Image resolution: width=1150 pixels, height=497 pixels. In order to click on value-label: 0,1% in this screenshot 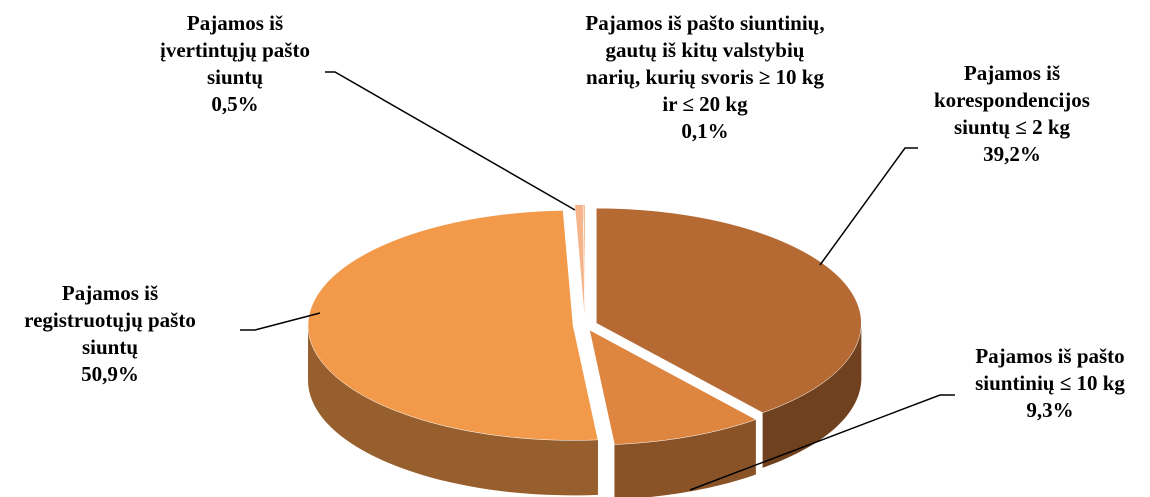, I will do `click(705, 131)`.